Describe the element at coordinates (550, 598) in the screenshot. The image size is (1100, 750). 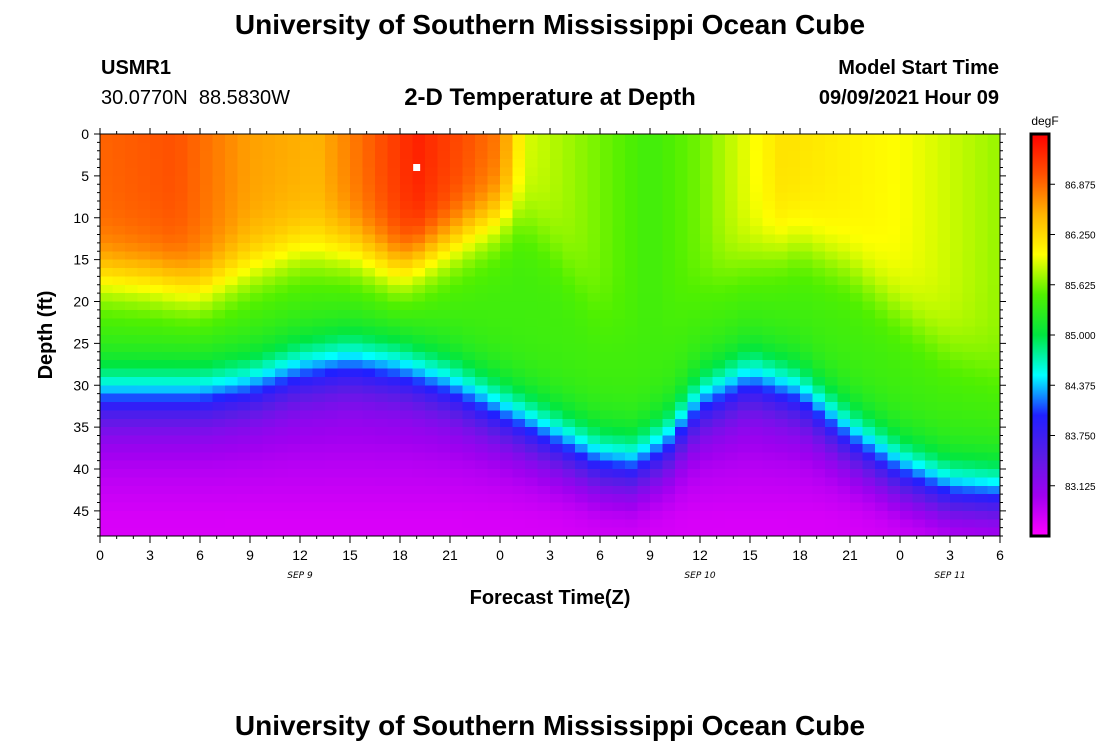
I see `x-axis-title: Forecast Time(Z)` at that location.